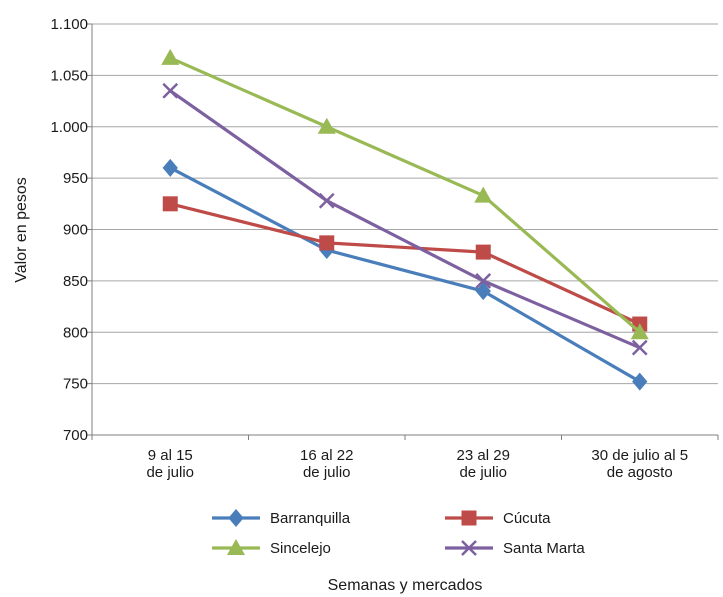  I want to click on y-tick-label: 1.000, so click(69, 127).